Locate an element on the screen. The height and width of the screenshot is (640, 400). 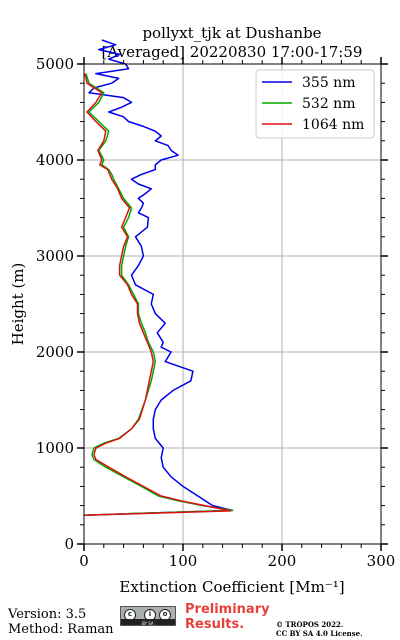
method-text: Method: Raman is located at coordinates (61, 629).